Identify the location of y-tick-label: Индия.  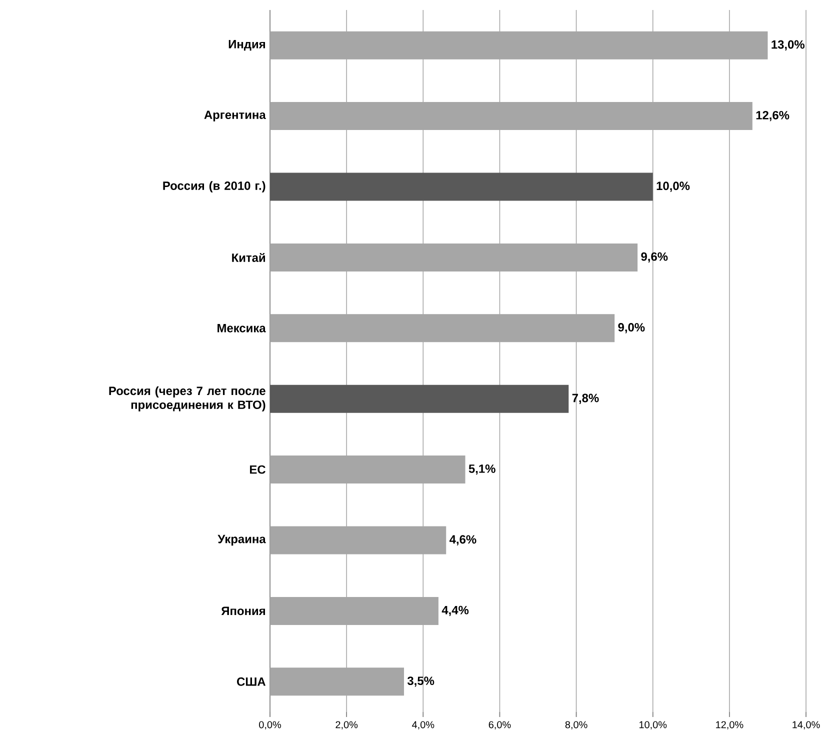
(246, 45).